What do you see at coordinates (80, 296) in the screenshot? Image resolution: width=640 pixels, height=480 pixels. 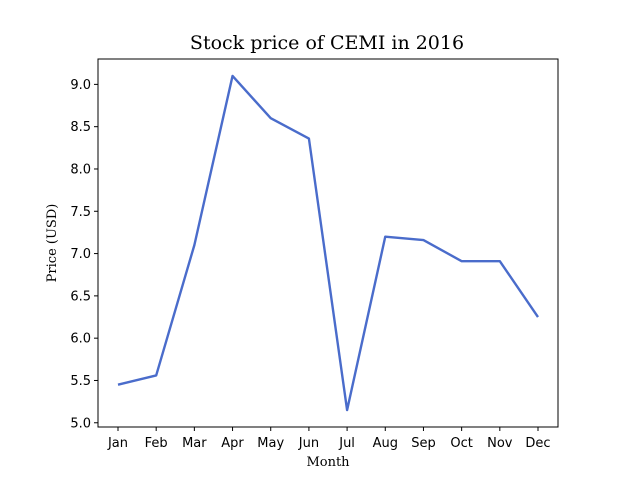 I see `y-tick-label: 6.5` at bounding box center [80, 296].